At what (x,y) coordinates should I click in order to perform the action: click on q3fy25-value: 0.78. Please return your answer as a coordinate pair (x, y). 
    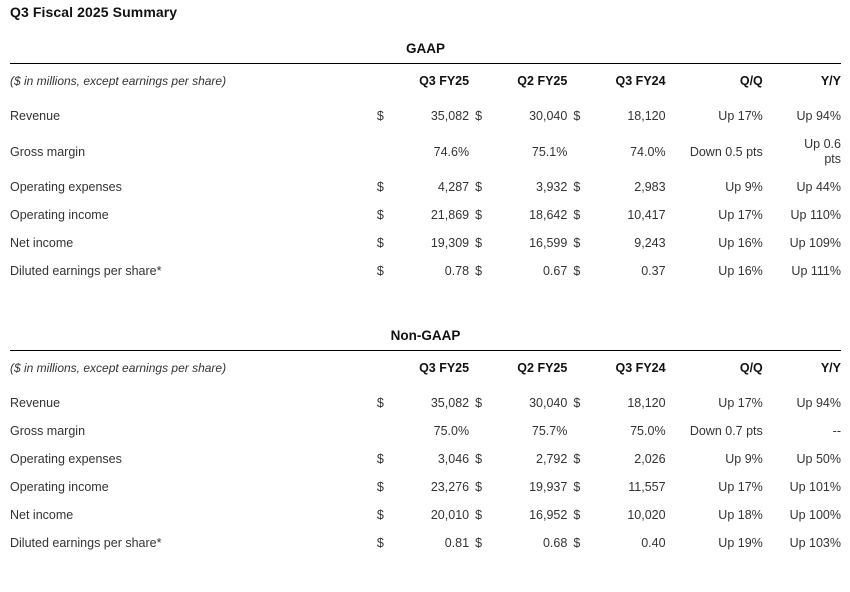
    Looking at the image, I should click on (457, 271).